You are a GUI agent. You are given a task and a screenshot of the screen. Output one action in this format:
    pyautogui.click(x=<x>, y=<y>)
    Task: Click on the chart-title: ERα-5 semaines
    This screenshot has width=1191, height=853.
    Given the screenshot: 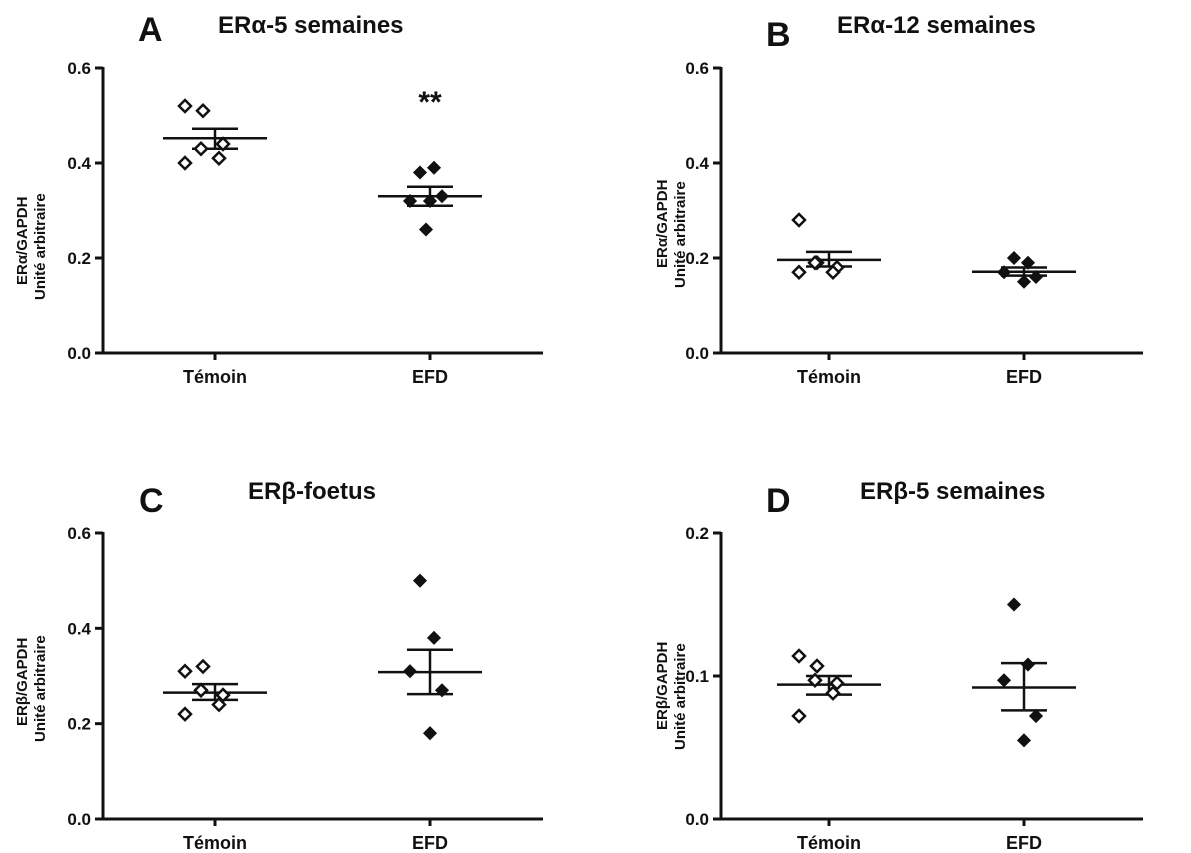 What is the action you would take?
    pyautogui.click(x=311, y=25)
    